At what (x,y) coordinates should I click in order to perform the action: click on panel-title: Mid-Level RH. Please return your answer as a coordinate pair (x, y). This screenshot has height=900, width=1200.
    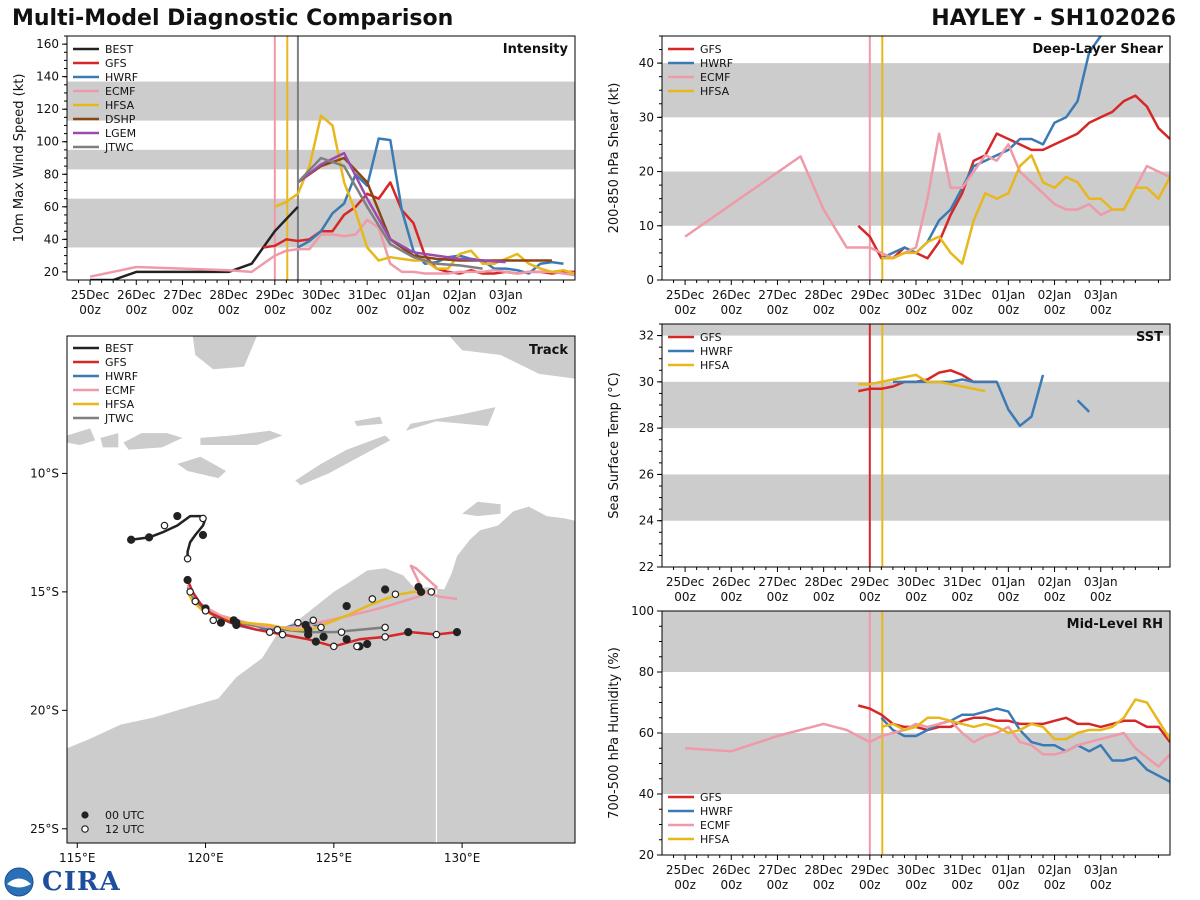
    Looking at the image, I should click on (1115, 624).